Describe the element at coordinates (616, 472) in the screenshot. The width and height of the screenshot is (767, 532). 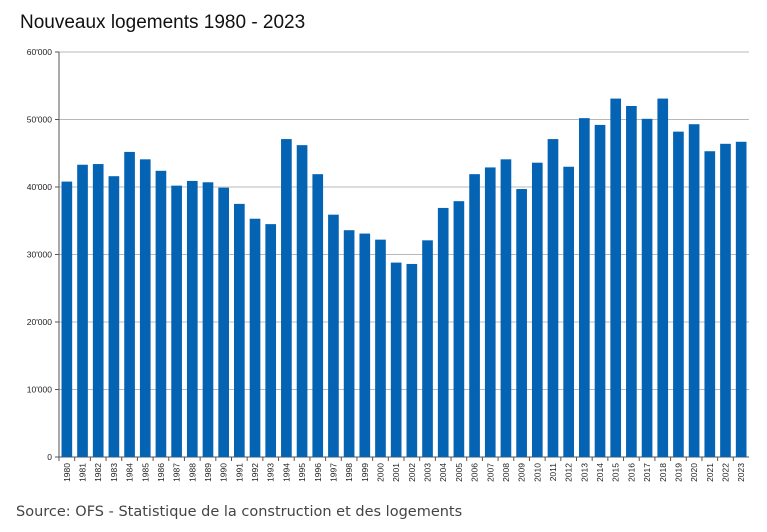
I see `x-tick-label: 2015` at that location.